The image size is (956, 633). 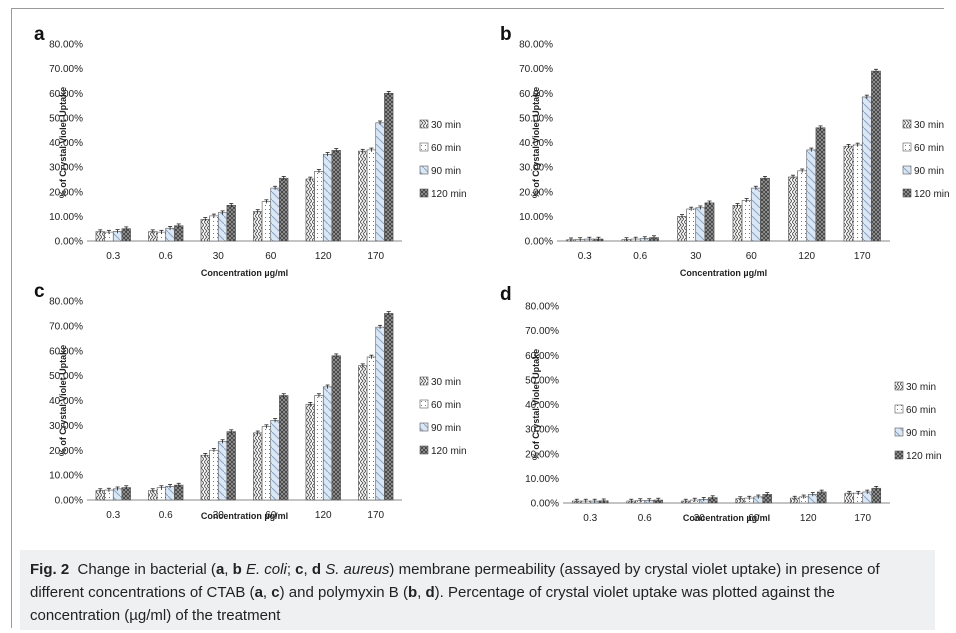 What do you see at coordinates (39, 291) in the screenshot?
I see `panel-letter: c` at bounding box center [39, 291].